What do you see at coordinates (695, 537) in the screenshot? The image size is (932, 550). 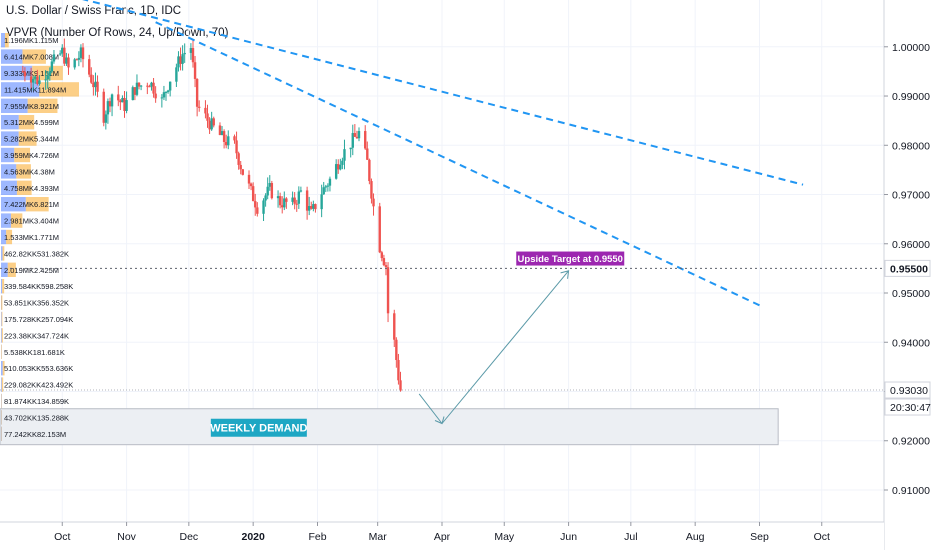 I see `time-tick-label: Aug` at bounding box center [695, 537].